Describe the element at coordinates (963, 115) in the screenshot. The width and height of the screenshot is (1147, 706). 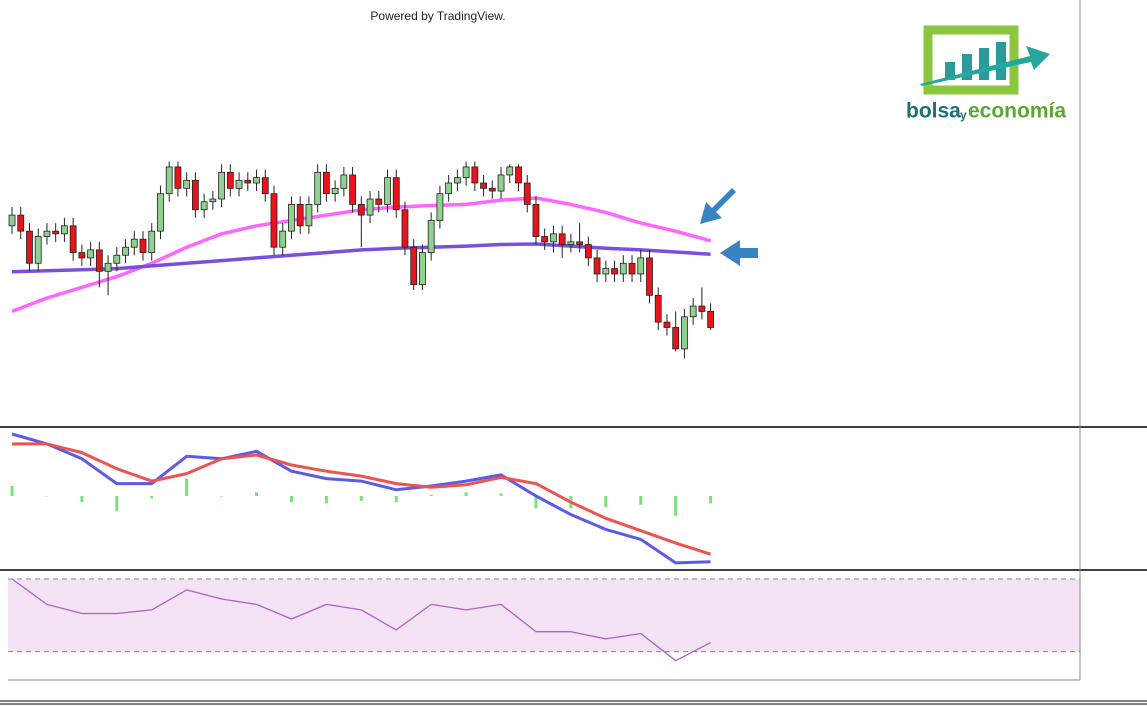
I see `logo-text: y` at that location.